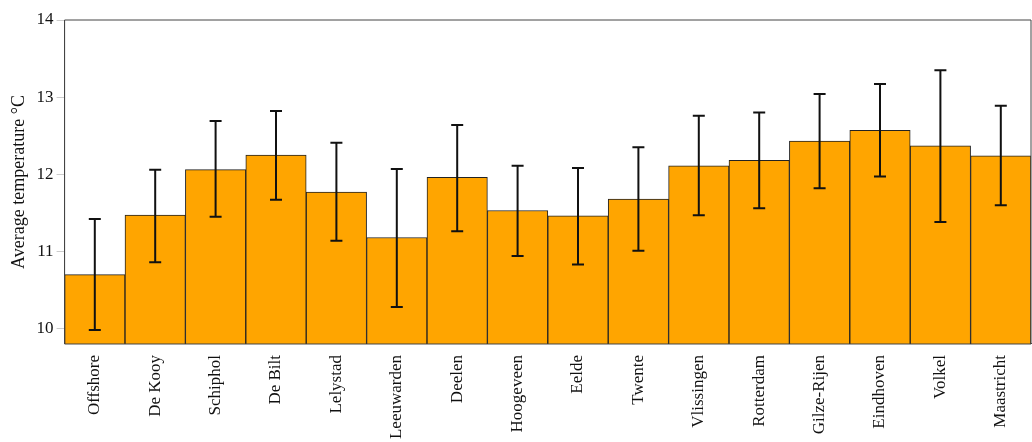 The image size is (1032, 442). Describe the element at coordinates (577, 374) in the screenshot. I see `x-tick-label: Eelde` at that location.